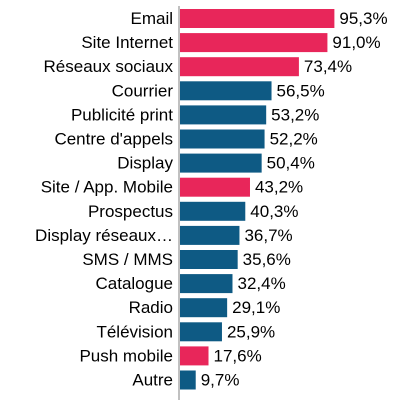  Describe the element at coordinates (134, 331) in the screenshot. I see `category-label: Télévision` at that location.